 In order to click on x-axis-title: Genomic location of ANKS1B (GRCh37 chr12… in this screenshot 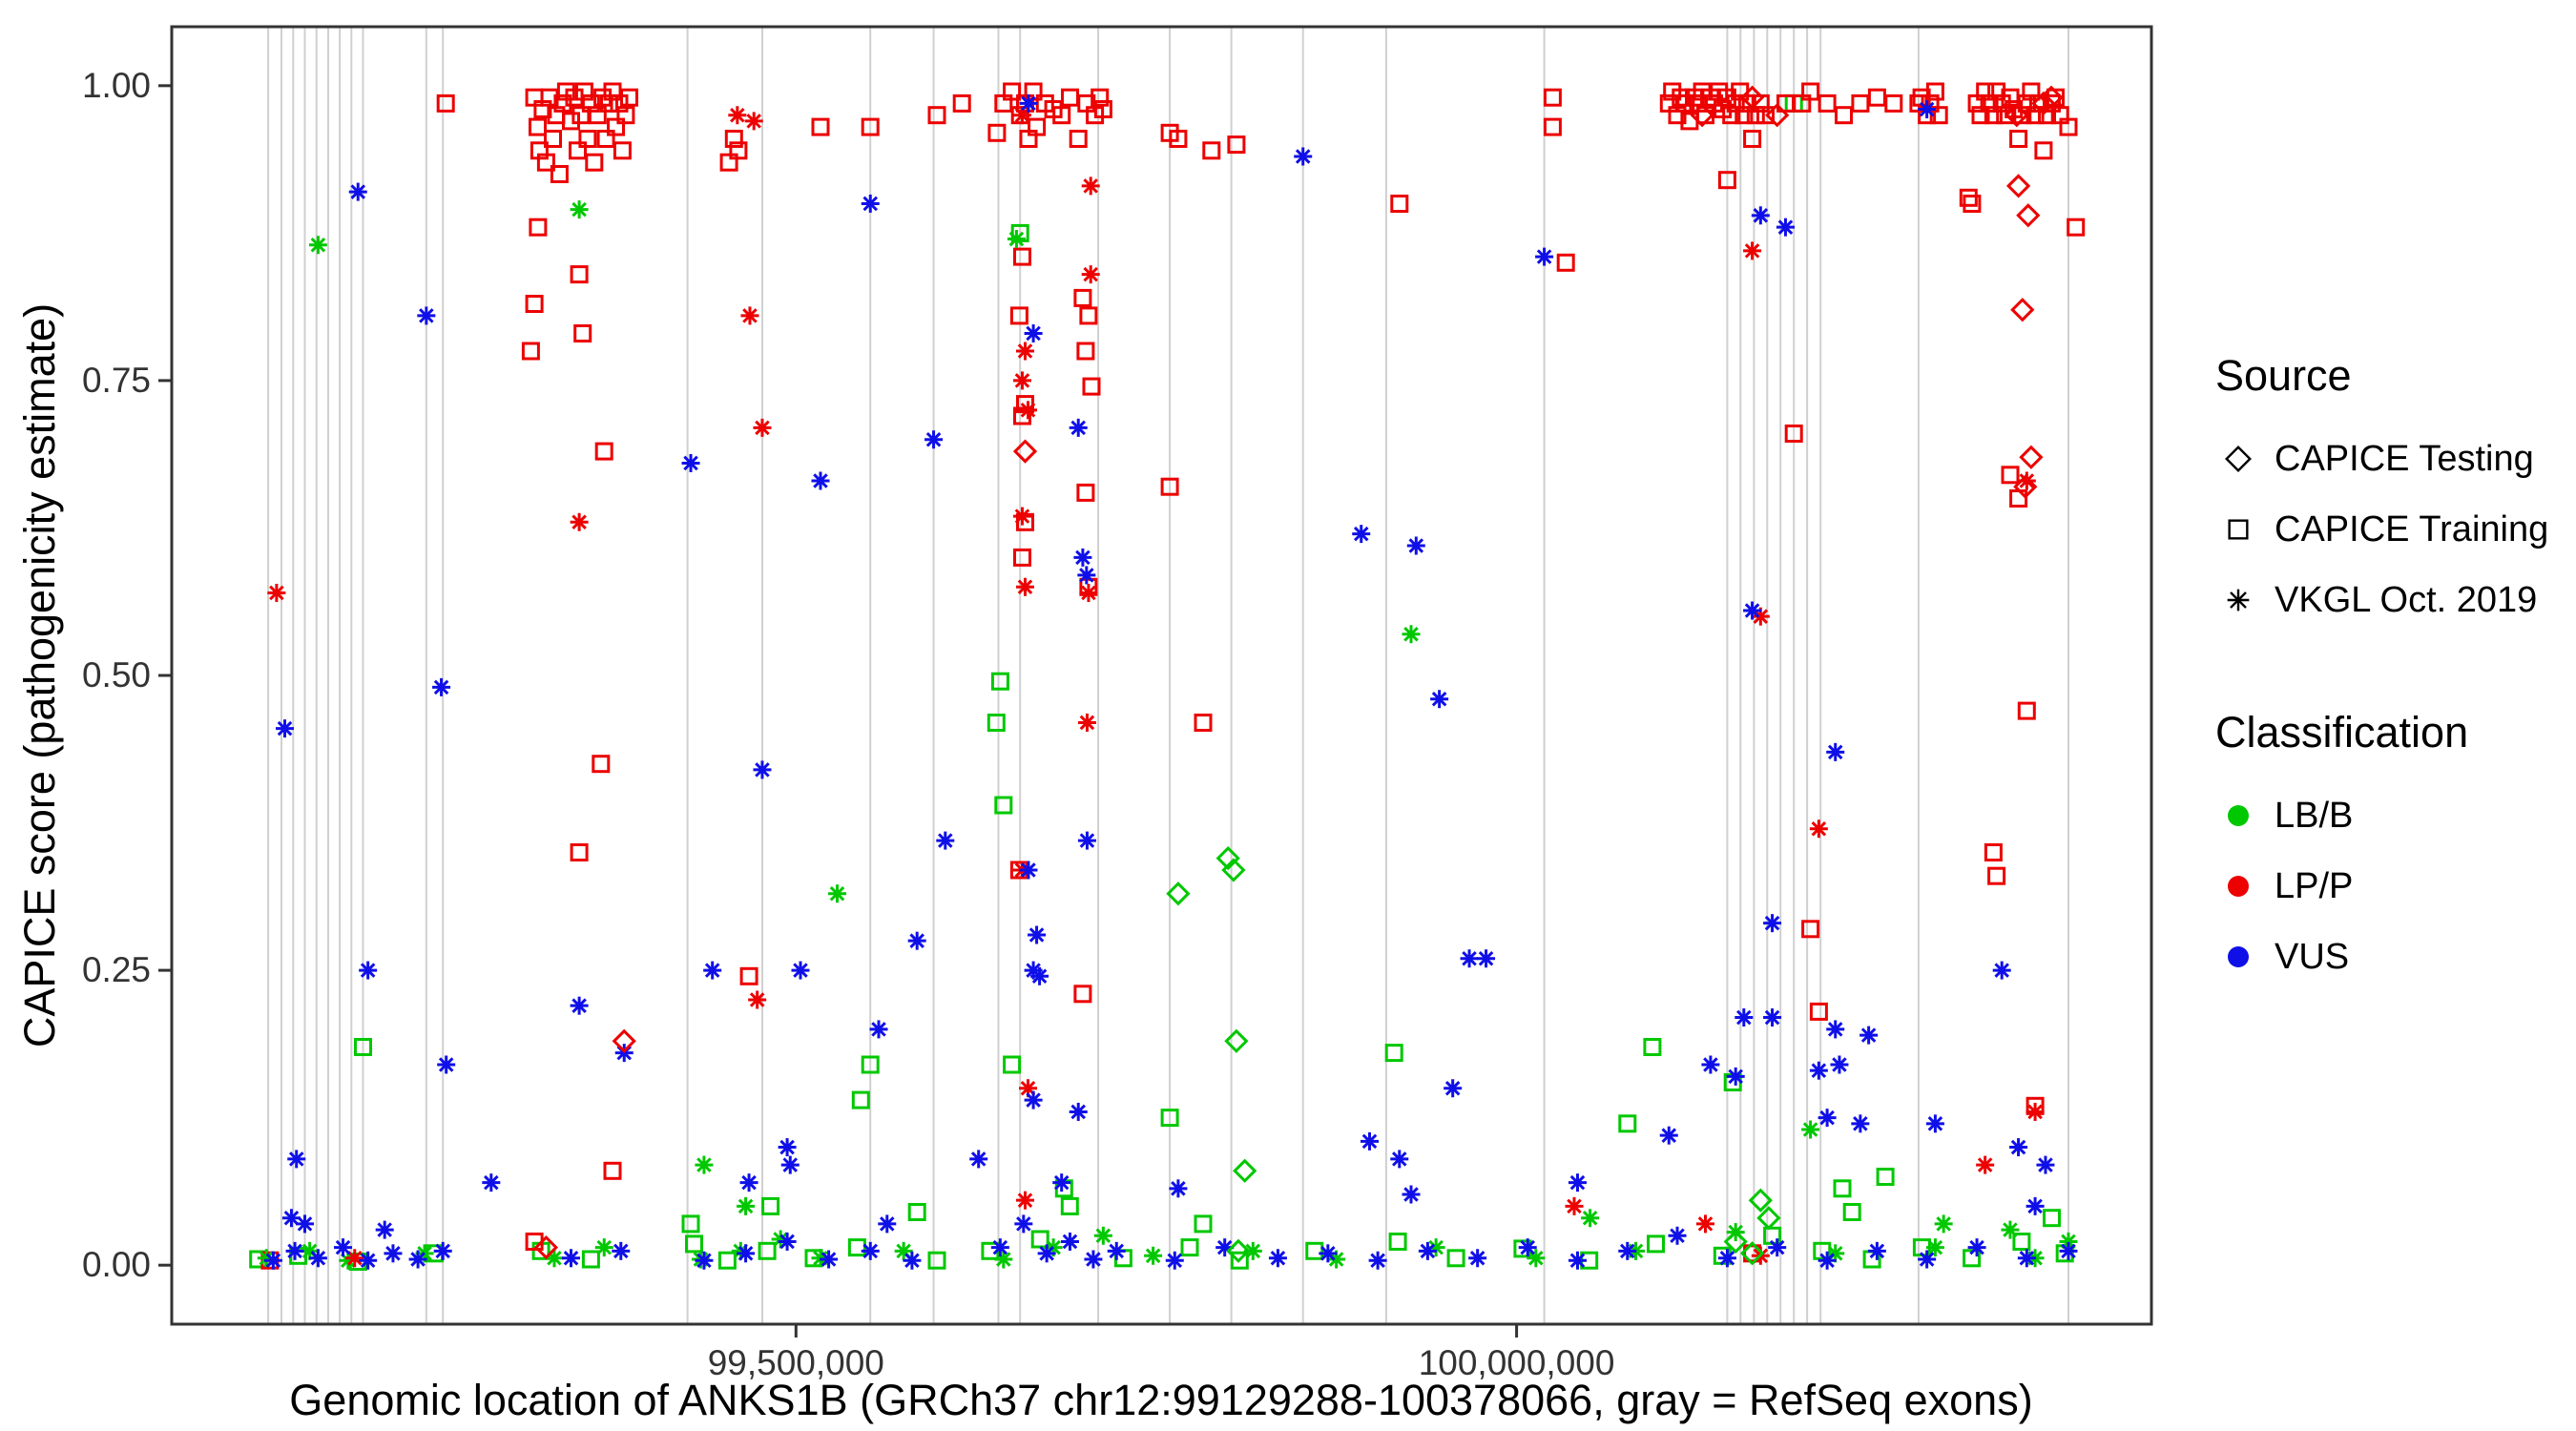, I will do `click(1161, 1400)`.